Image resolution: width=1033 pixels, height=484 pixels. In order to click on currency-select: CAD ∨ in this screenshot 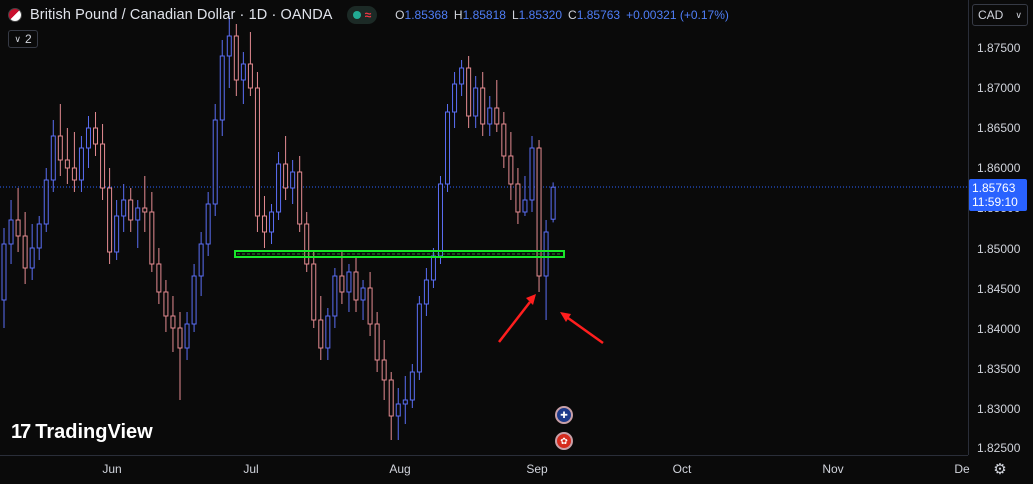, I will do `click(1000, 15)`.